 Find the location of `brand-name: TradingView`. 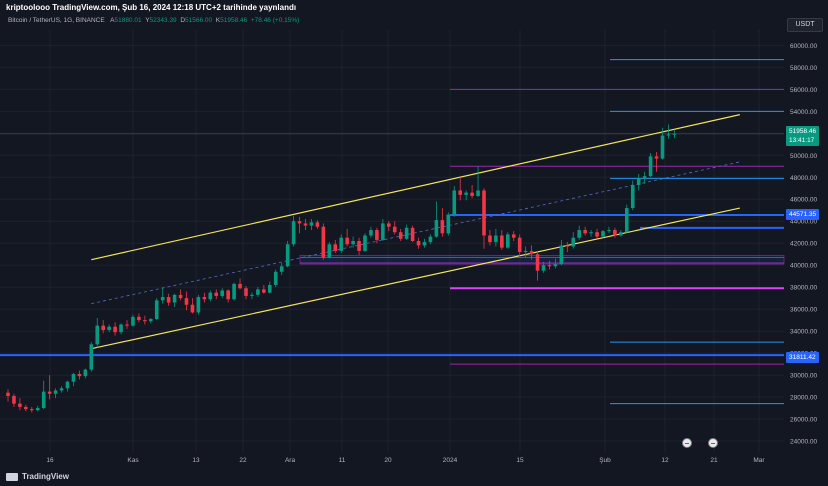

brand-name: TradingView is located at coordinates (45, 476).